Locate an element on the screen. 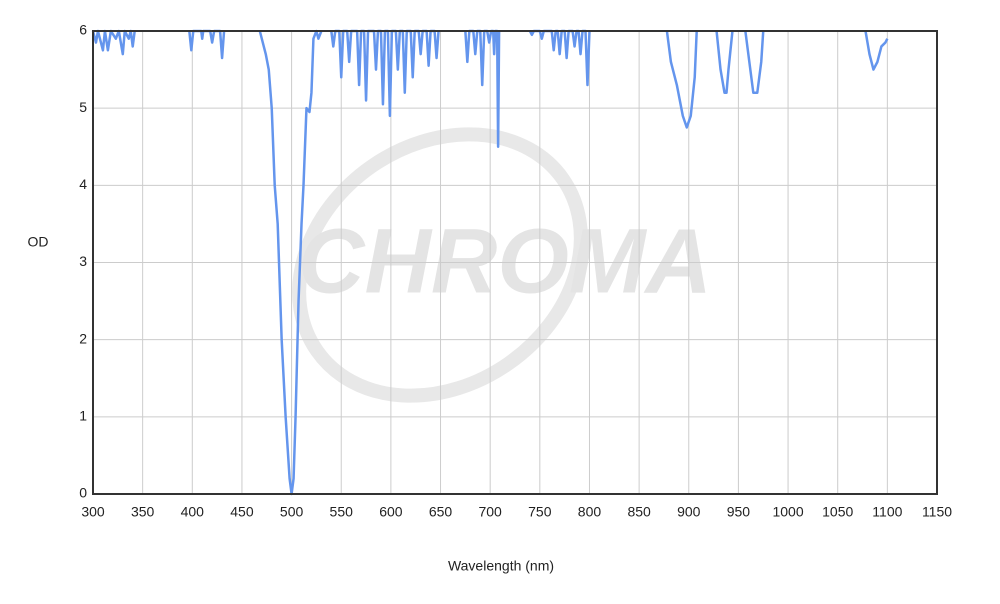 This screenshot has height=604, width=1000. x-tick-label: 800 is located at coordinates (590, 512).